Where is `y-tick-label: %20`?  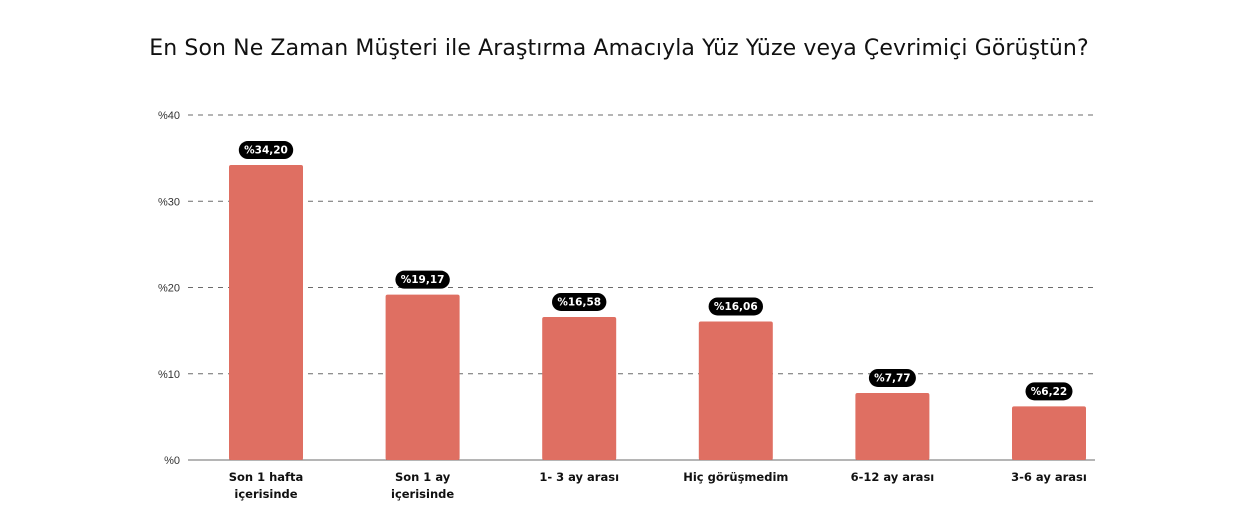 y-tick-label: %20 is located at coordinates (169, 289).